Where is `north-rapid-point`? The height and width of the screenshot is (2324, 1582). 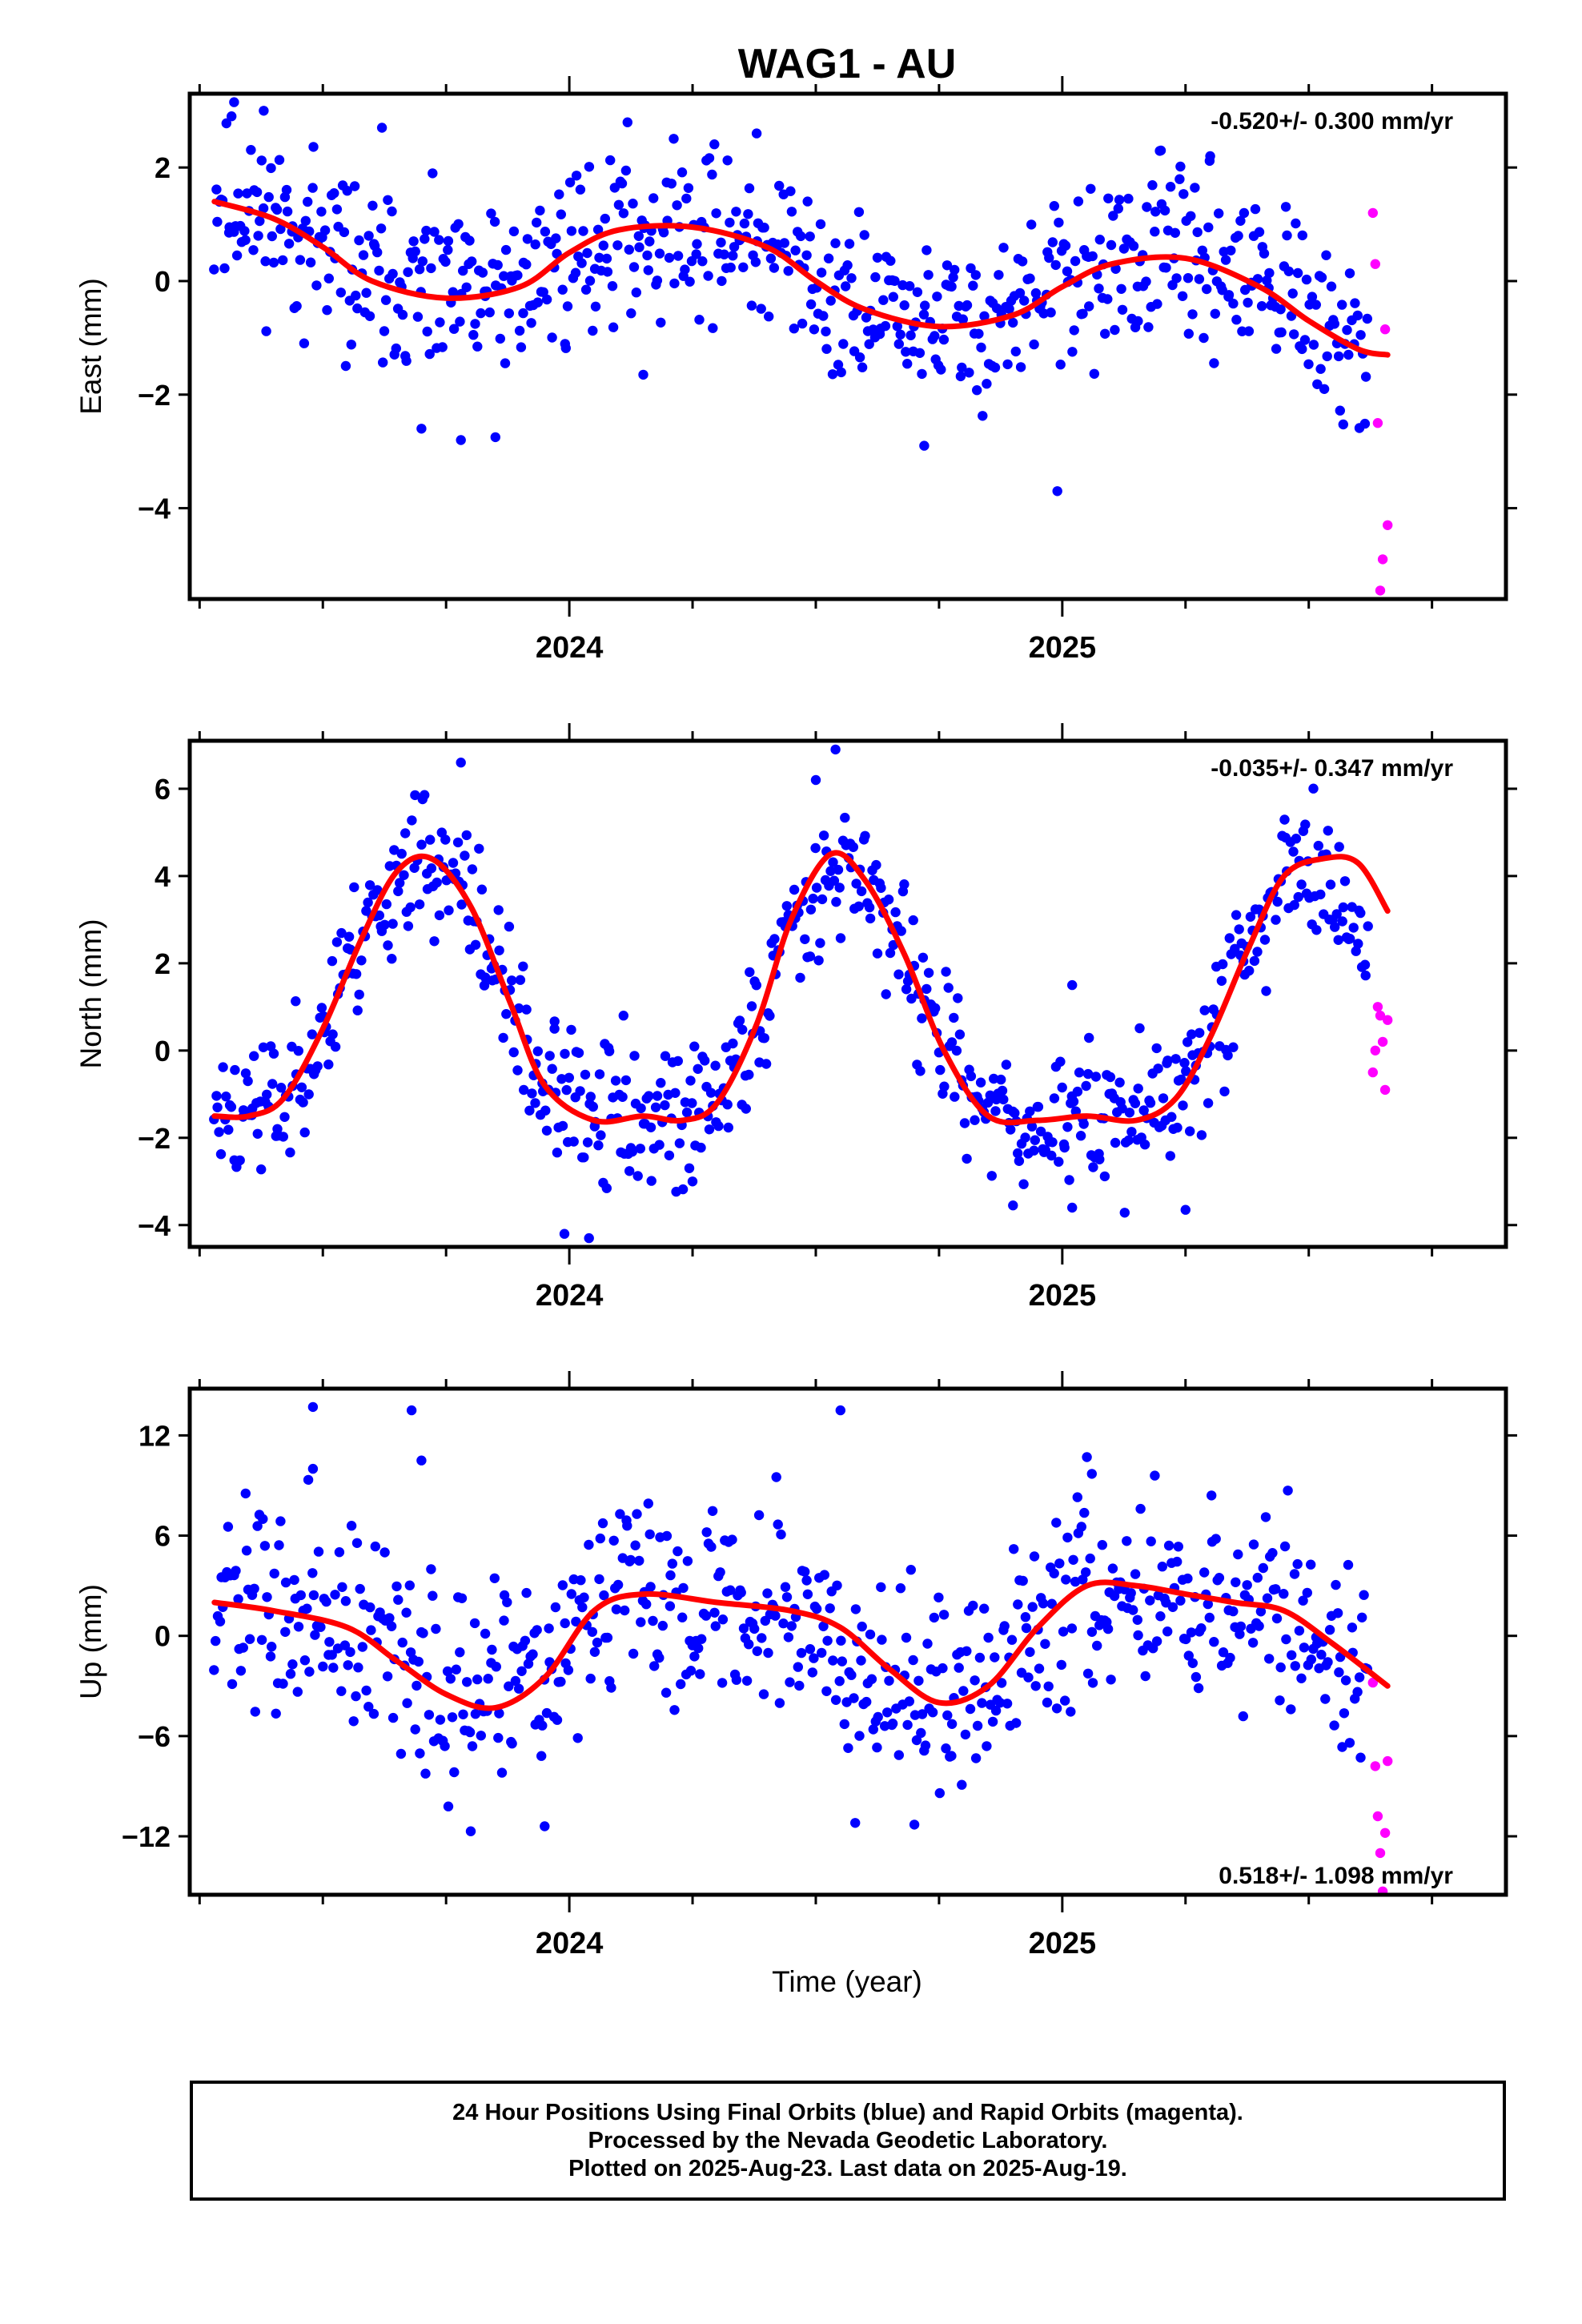
north-rapid-point is located at coordinates (1382, 1041).